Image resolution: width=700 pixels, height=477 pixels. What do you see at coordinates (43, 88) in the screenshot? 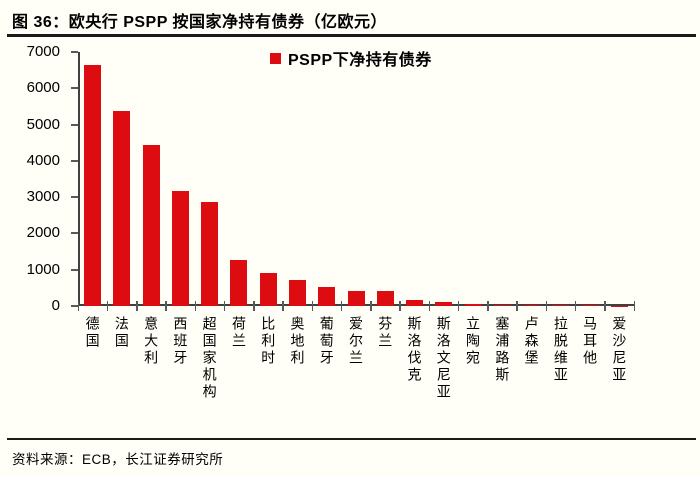
I see `y-axis-tick-label: 6000` at bounding box center [43, 88].